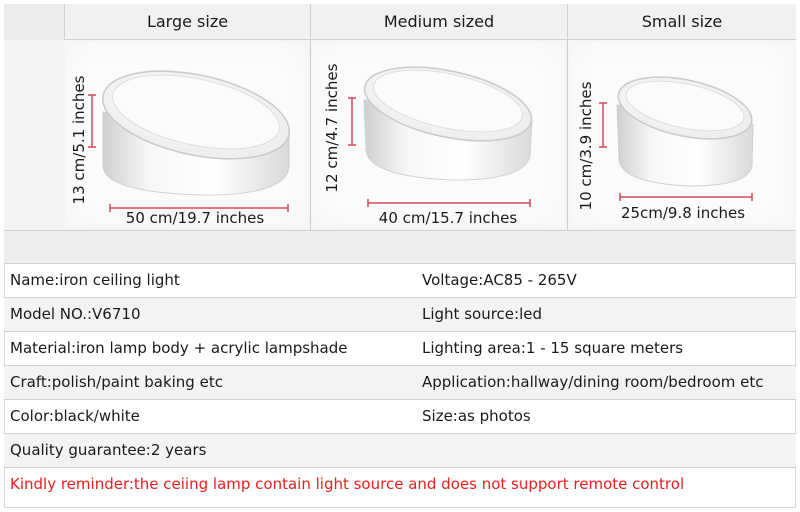 The image size is (800, 512). I want to click on header-label: Small size, so click(682, 21).